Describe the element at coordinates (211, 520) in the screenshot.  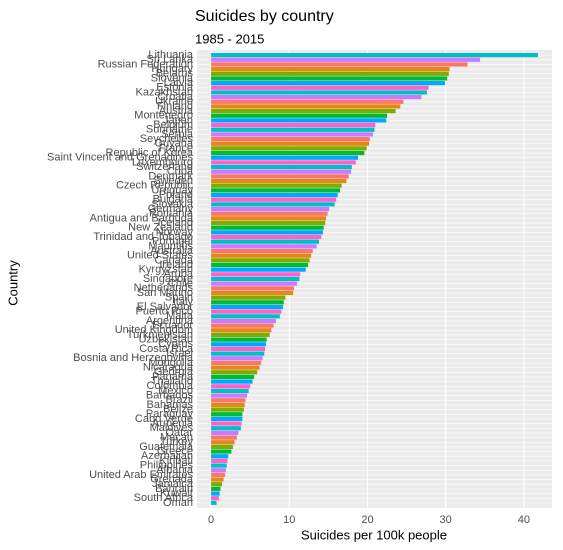
I see `x-tick-label: 0` at that location.